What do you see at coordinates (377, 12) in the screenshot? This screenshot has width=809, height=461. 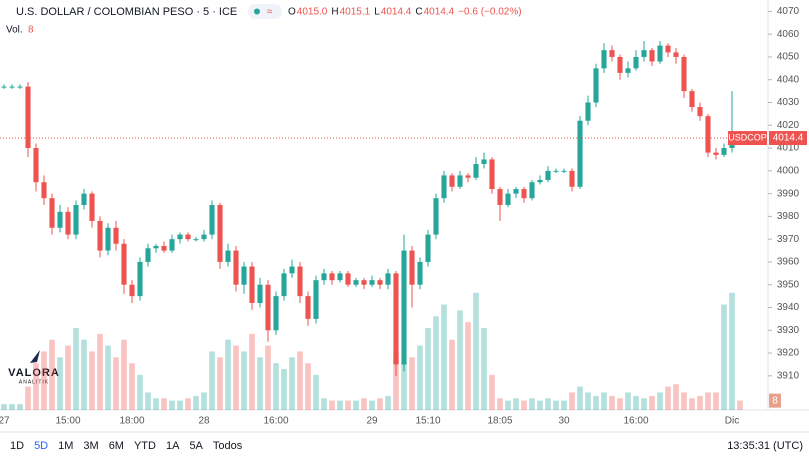 I see `ohlc-label: L` at bounding box center [377, 12].